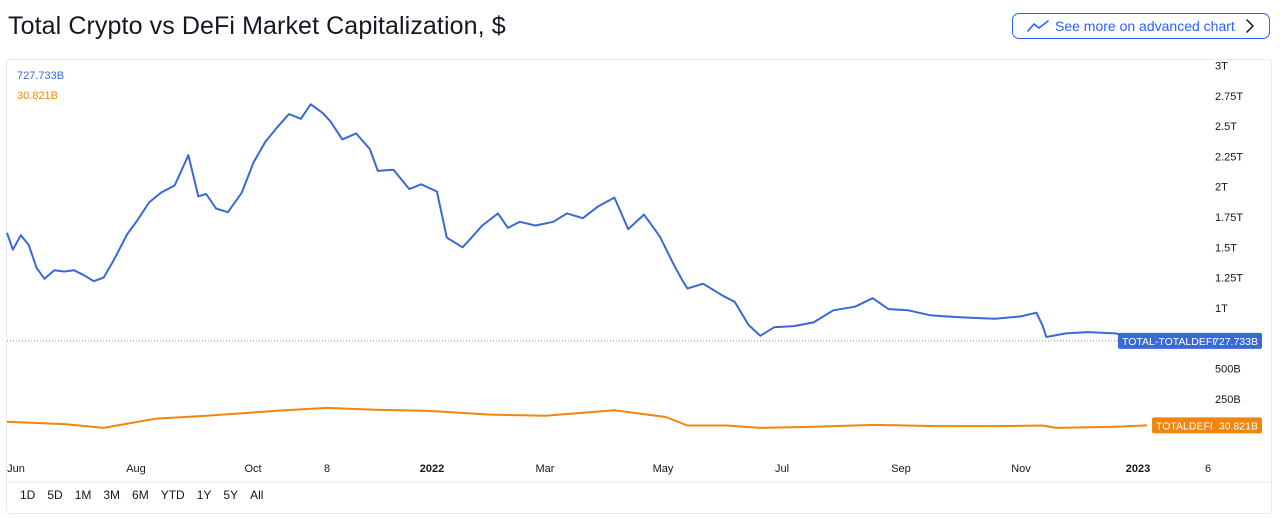 The width and height of the screenshot is (1280, 518). What do you see at coordinates (83, 495) in the screenshot?
I see `range-button-1m: 1M` at bounding box center [83, 495].